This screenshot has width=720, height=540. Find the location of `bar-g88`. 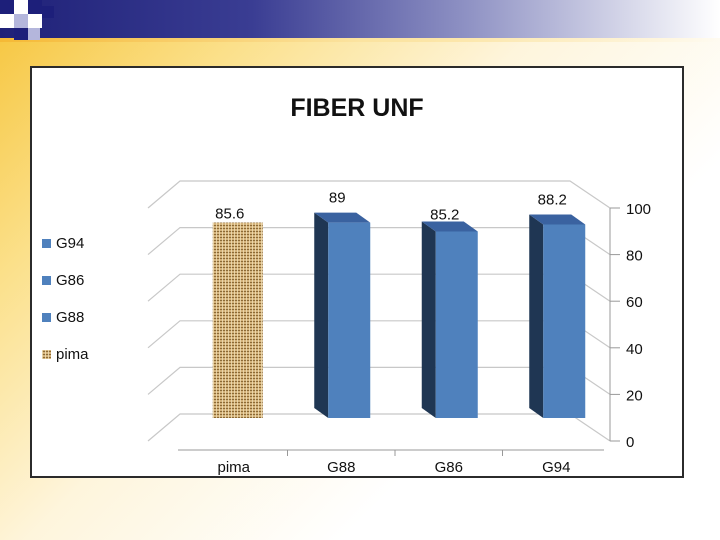

bar-g88 is located at coordinates (342, 315).